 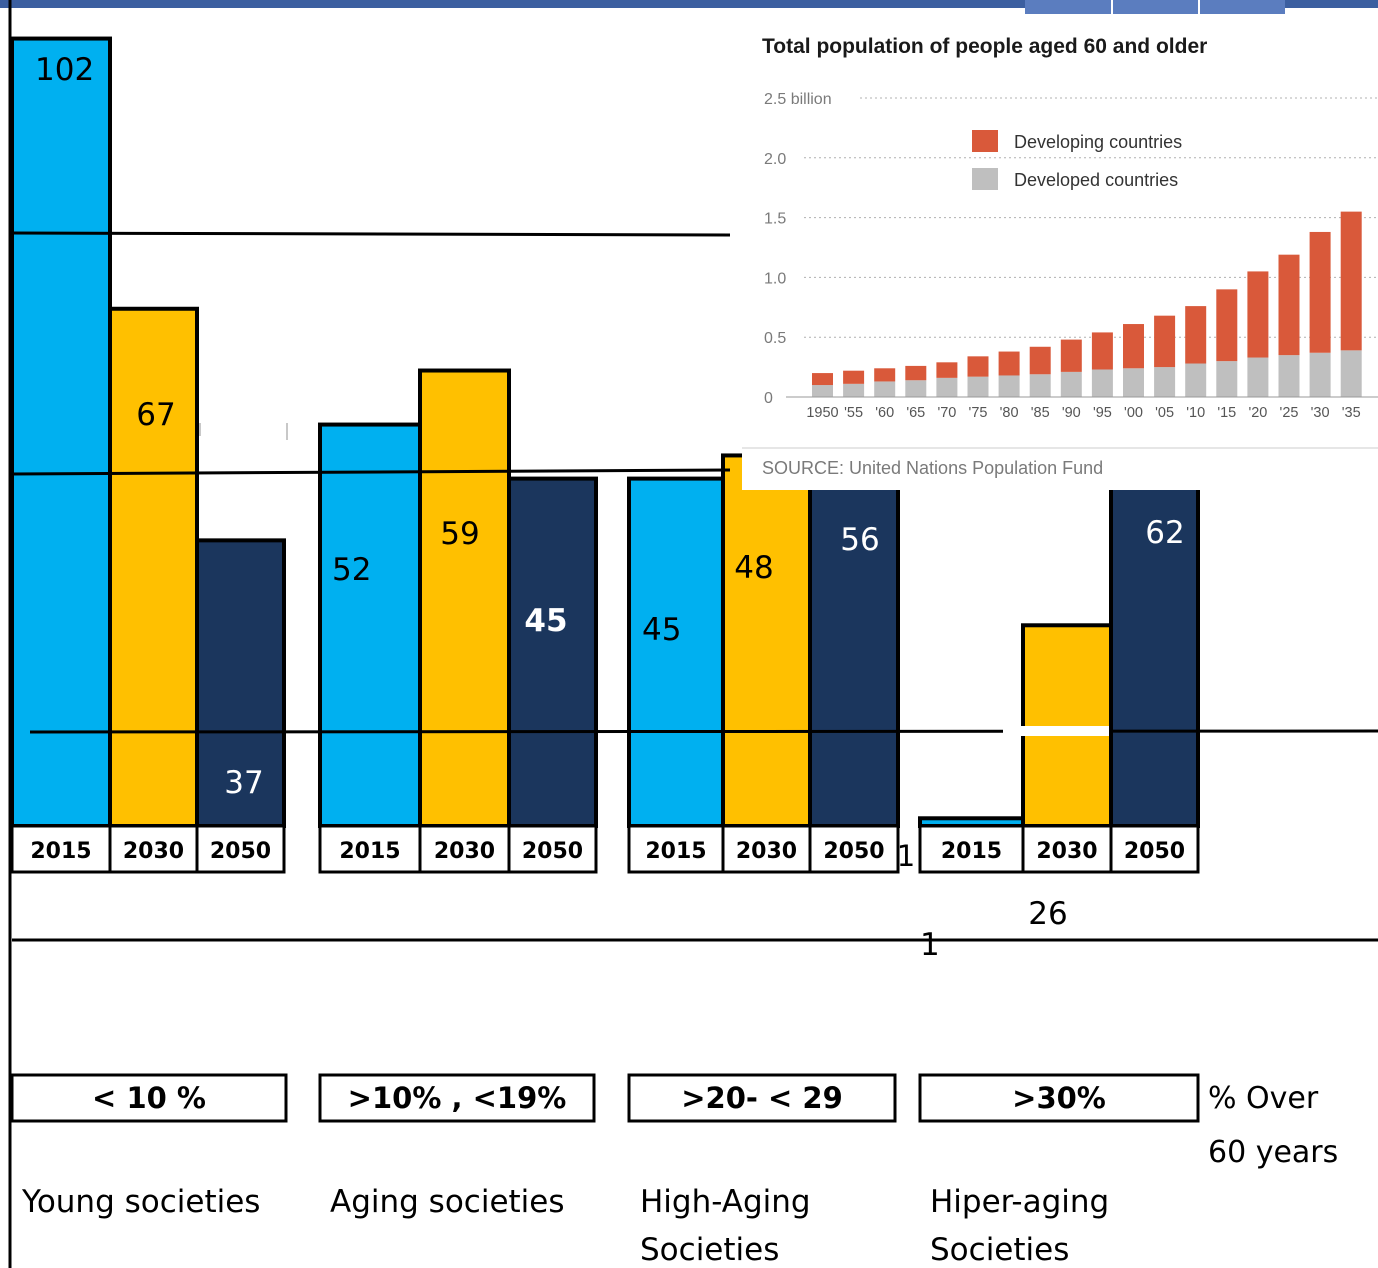 What do you see at coordinates (545, 621) in the screenshot?
I see `value-label-2050-group-2: 45` at bounding box center [545, 621].